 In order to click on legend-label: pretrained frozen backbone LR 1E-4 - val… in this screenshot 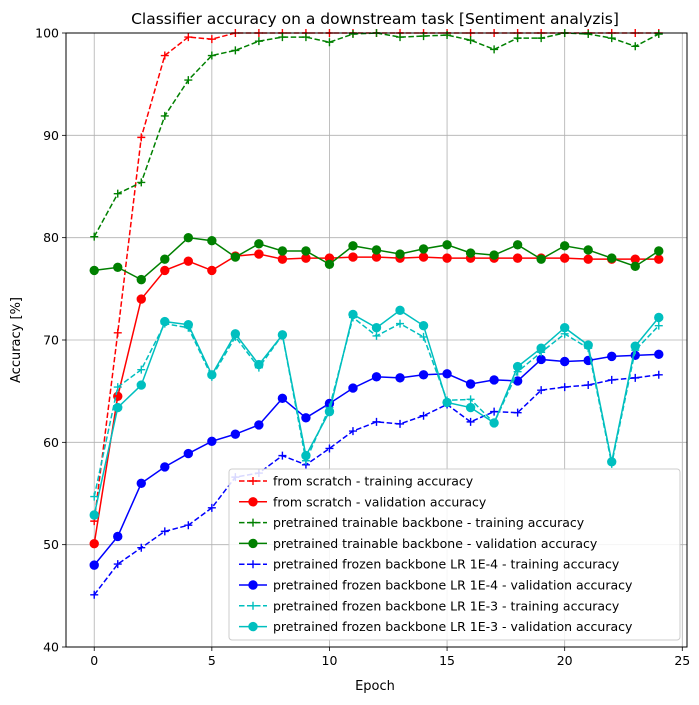, I will do `click(453, 585)`.